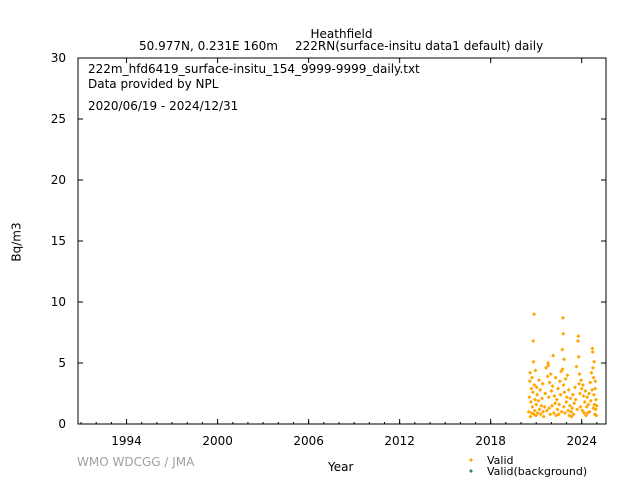  I want to click on x-tick-label: 1994, so click(126, 441).